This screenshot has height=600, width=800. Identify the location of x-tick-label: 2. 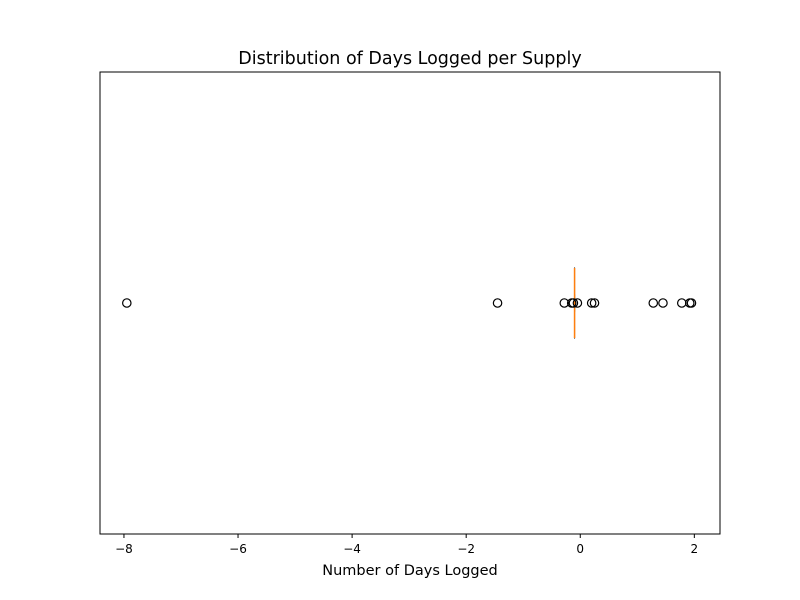
(695, 549).